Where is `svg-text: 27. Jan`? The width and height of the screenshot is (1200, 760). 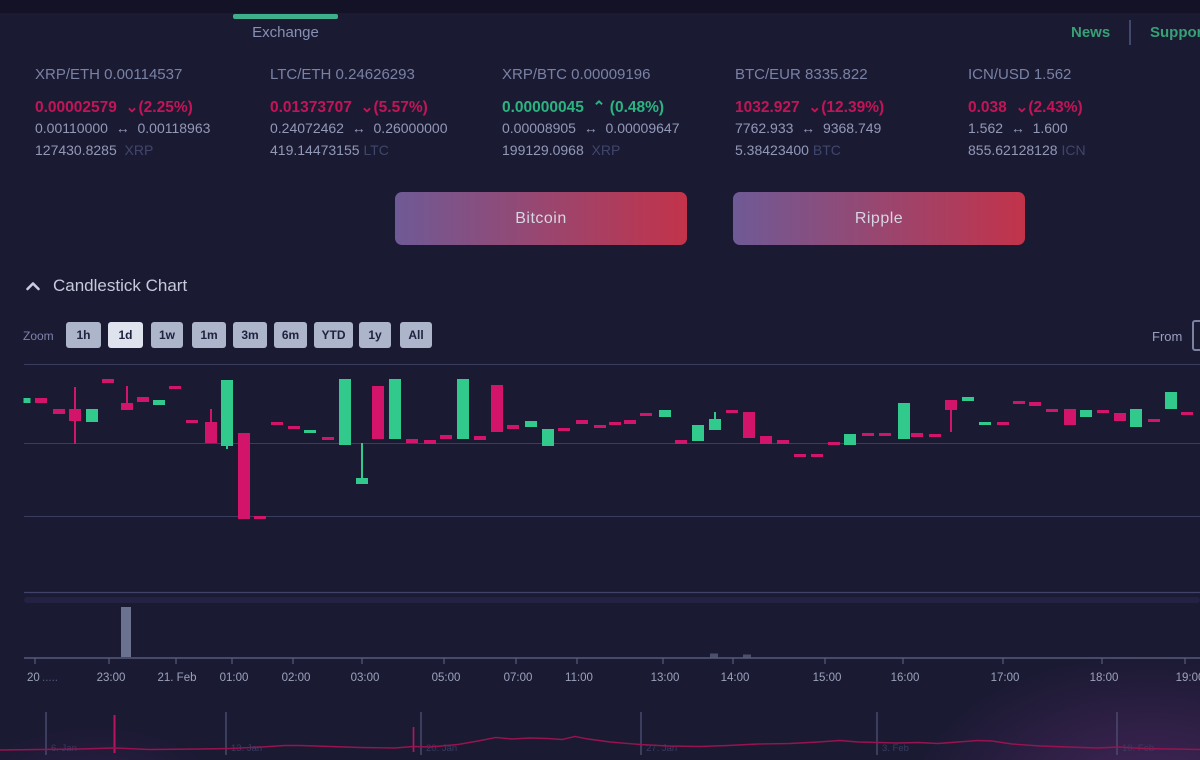 svg-text: 27. Jan is located at coordinates (661, 748).